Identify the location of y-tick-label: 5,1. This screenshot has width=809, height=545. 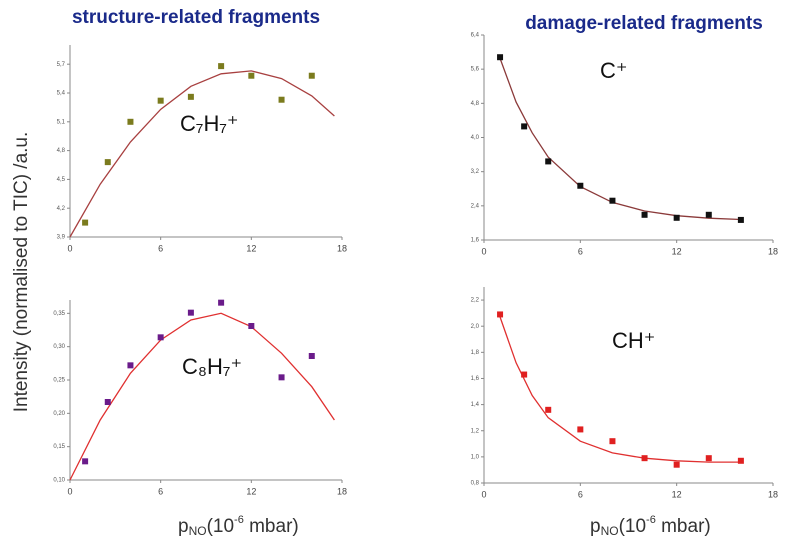
(61, 122).